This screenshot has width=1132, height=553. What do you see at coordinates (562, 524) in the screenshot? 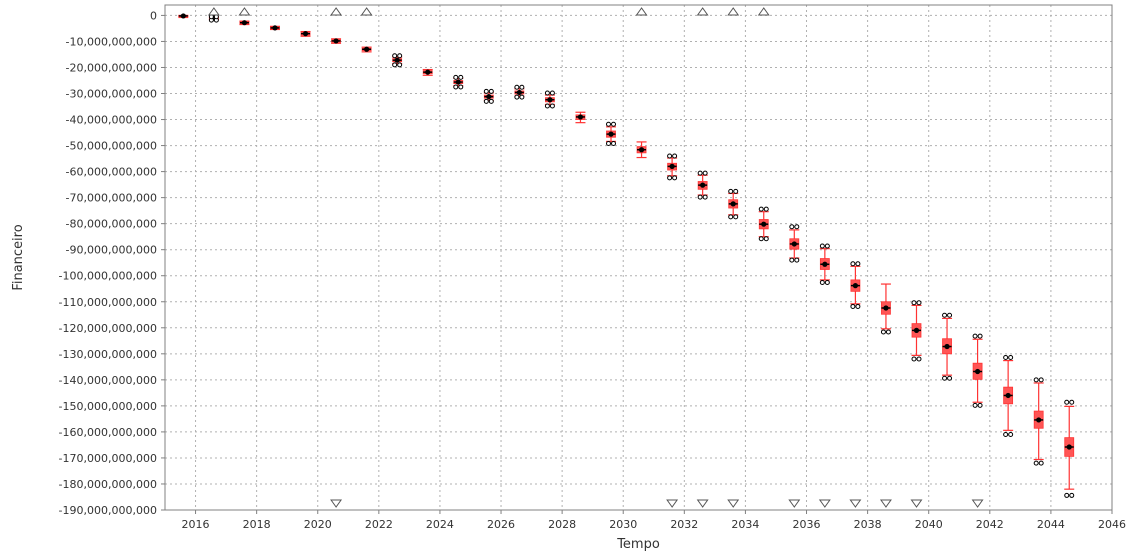
I see `x-tick-label: 2028` at bounding box center [562, 524].